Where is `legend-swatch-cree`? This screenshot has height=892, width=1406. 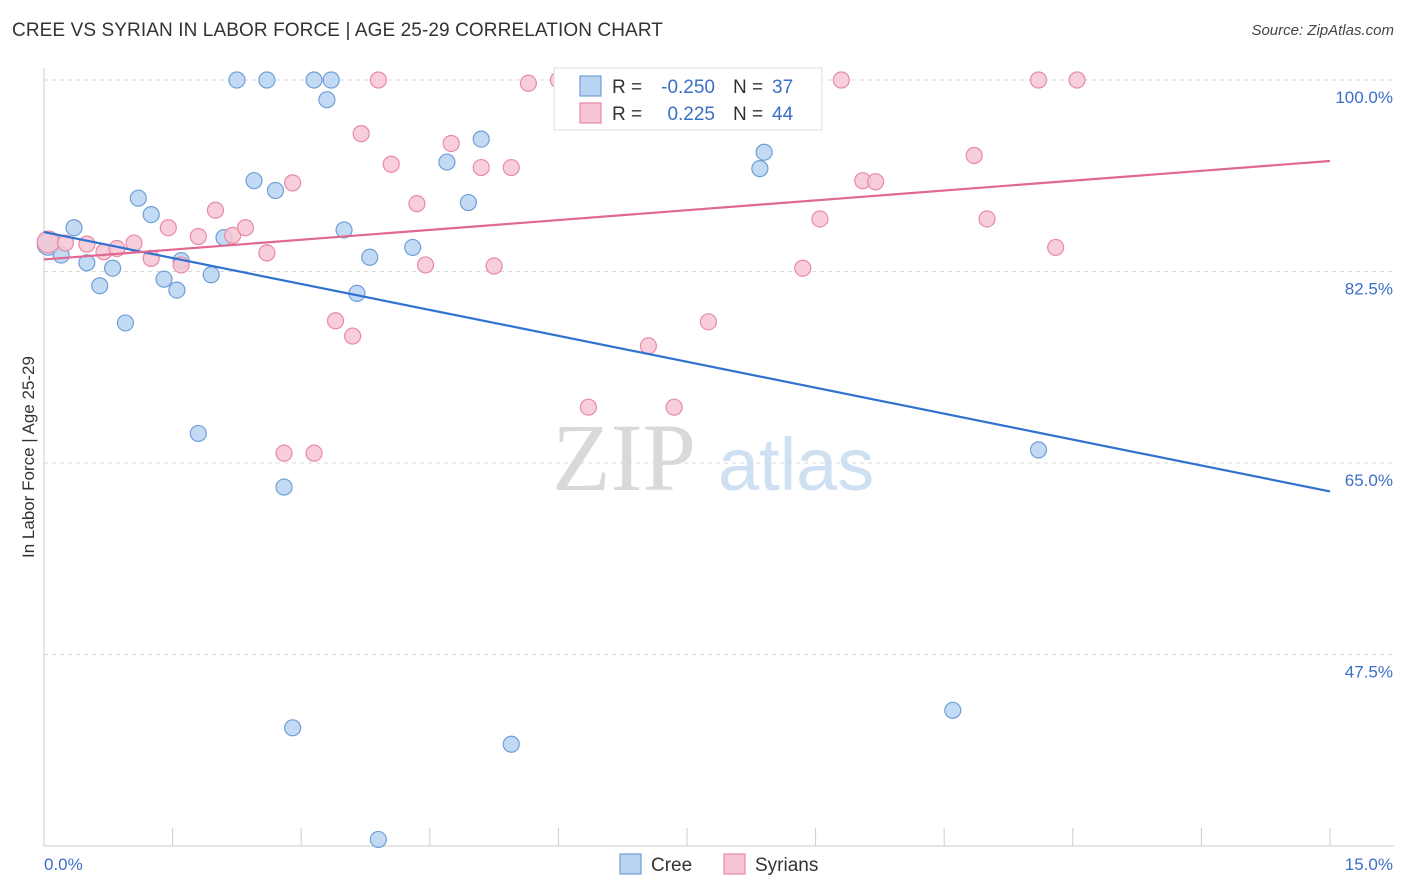
legend-swatch-cree is located at coordinates (590, 86).